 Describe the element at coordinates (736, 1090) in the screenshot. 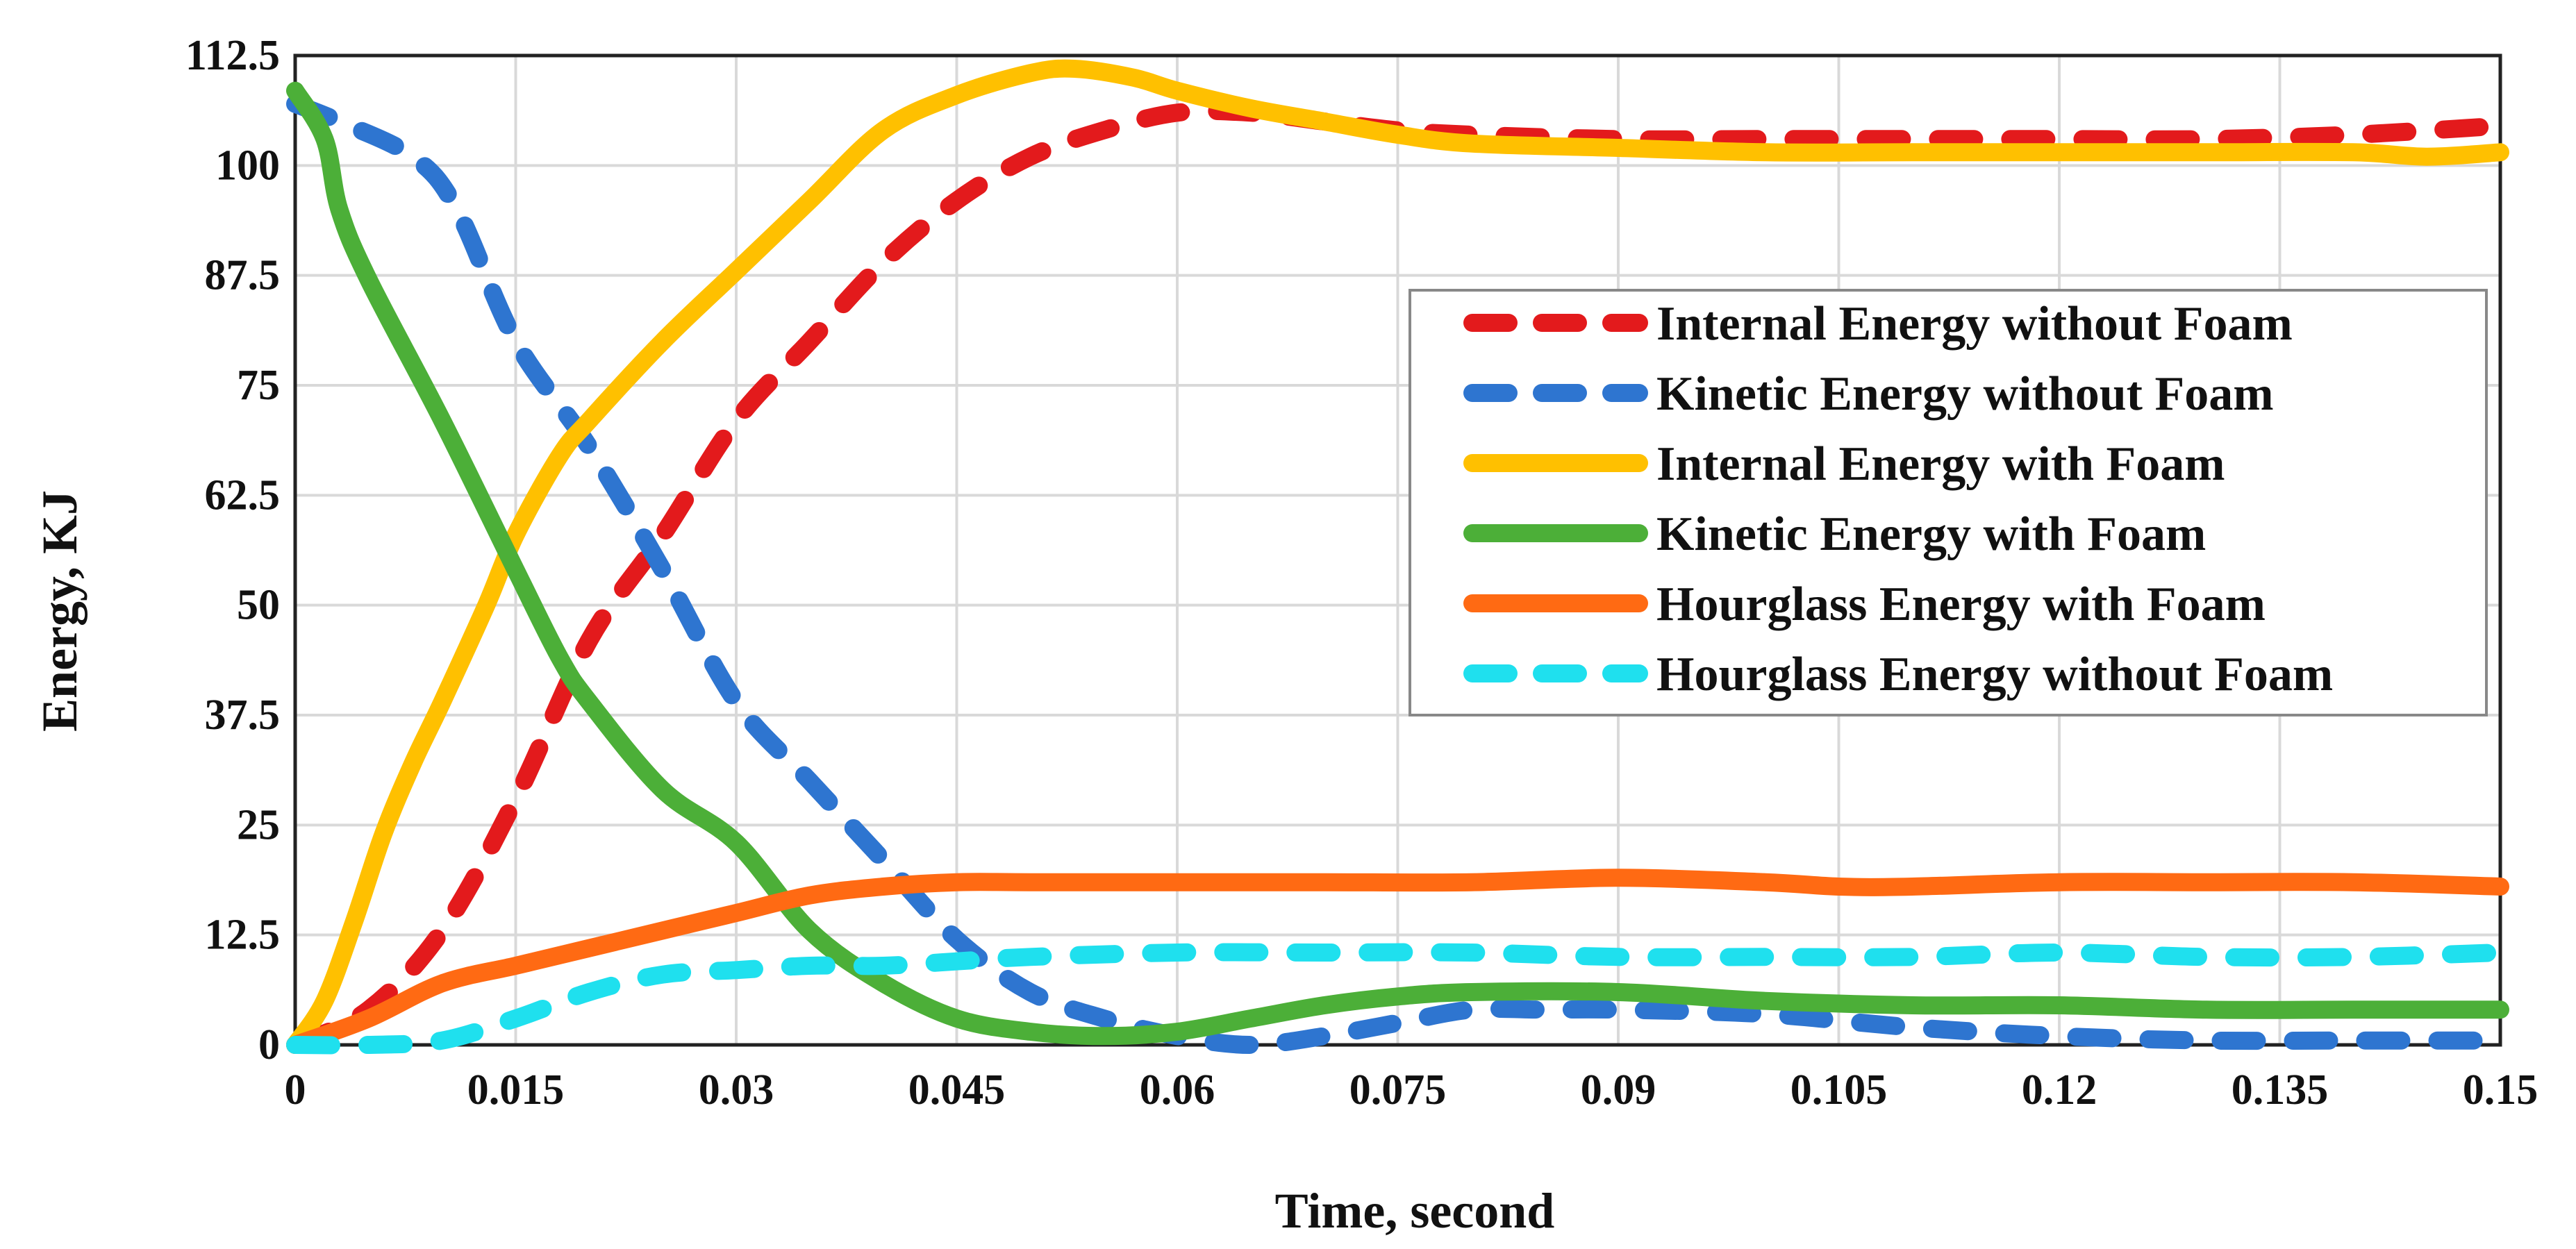

I see `x-tick-label: 0.03` at that location.